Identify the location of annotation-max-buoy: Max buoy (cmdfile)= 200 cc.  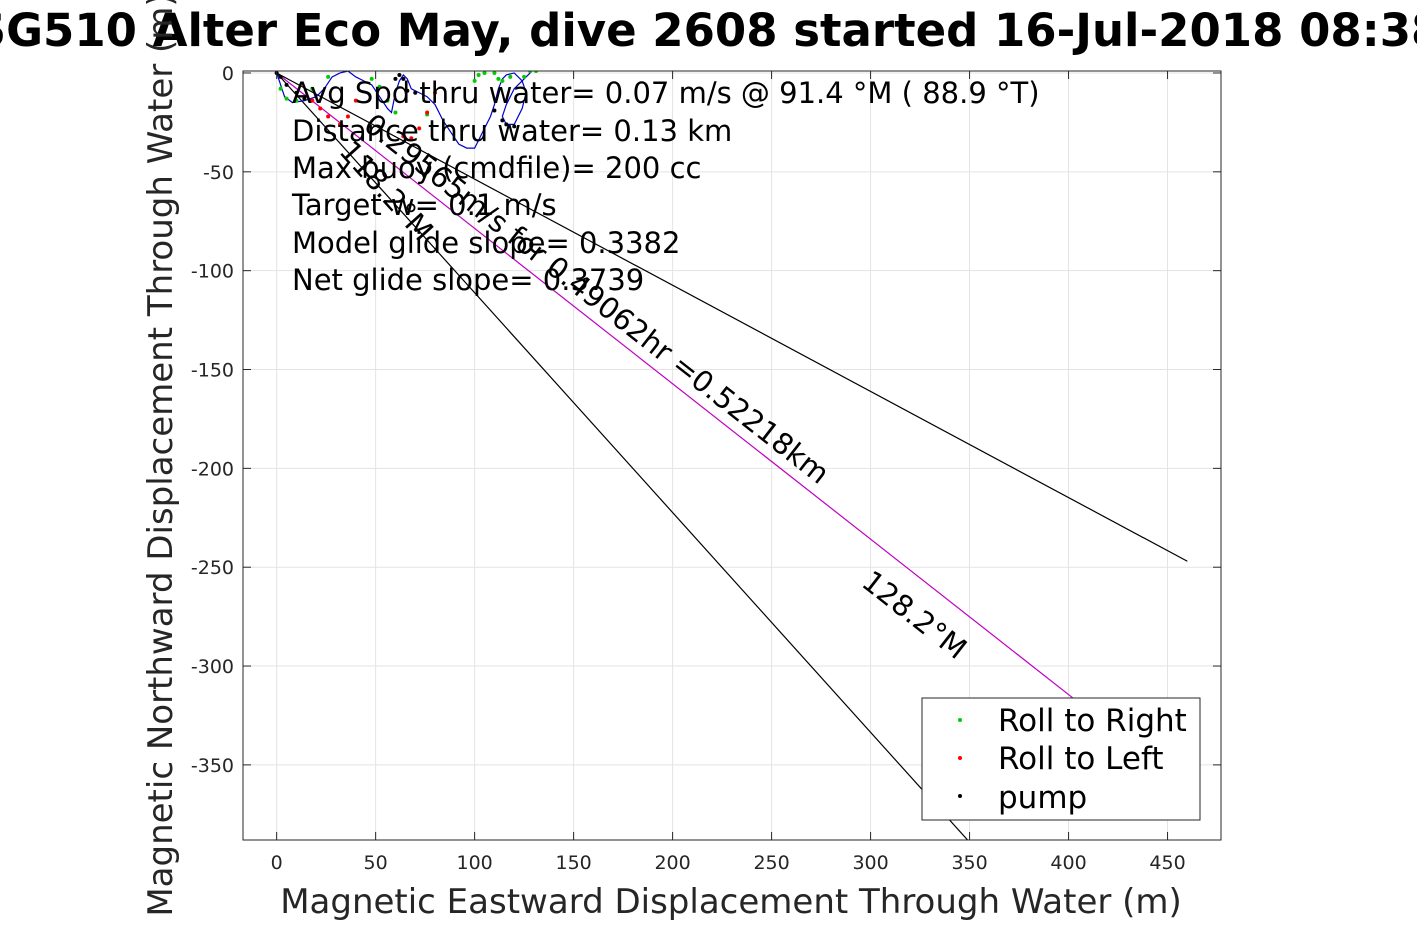
(496, 168).